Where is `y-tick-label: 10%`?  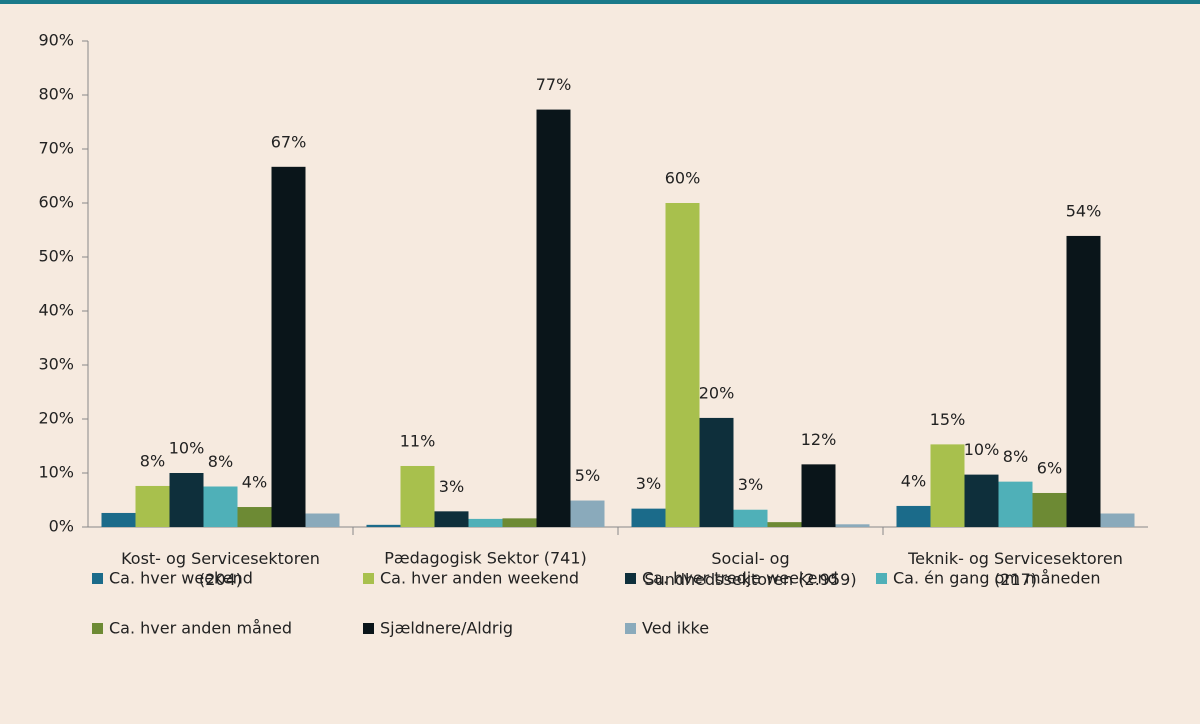 y-tick-label: 10% is located at coordinates (56, 472).